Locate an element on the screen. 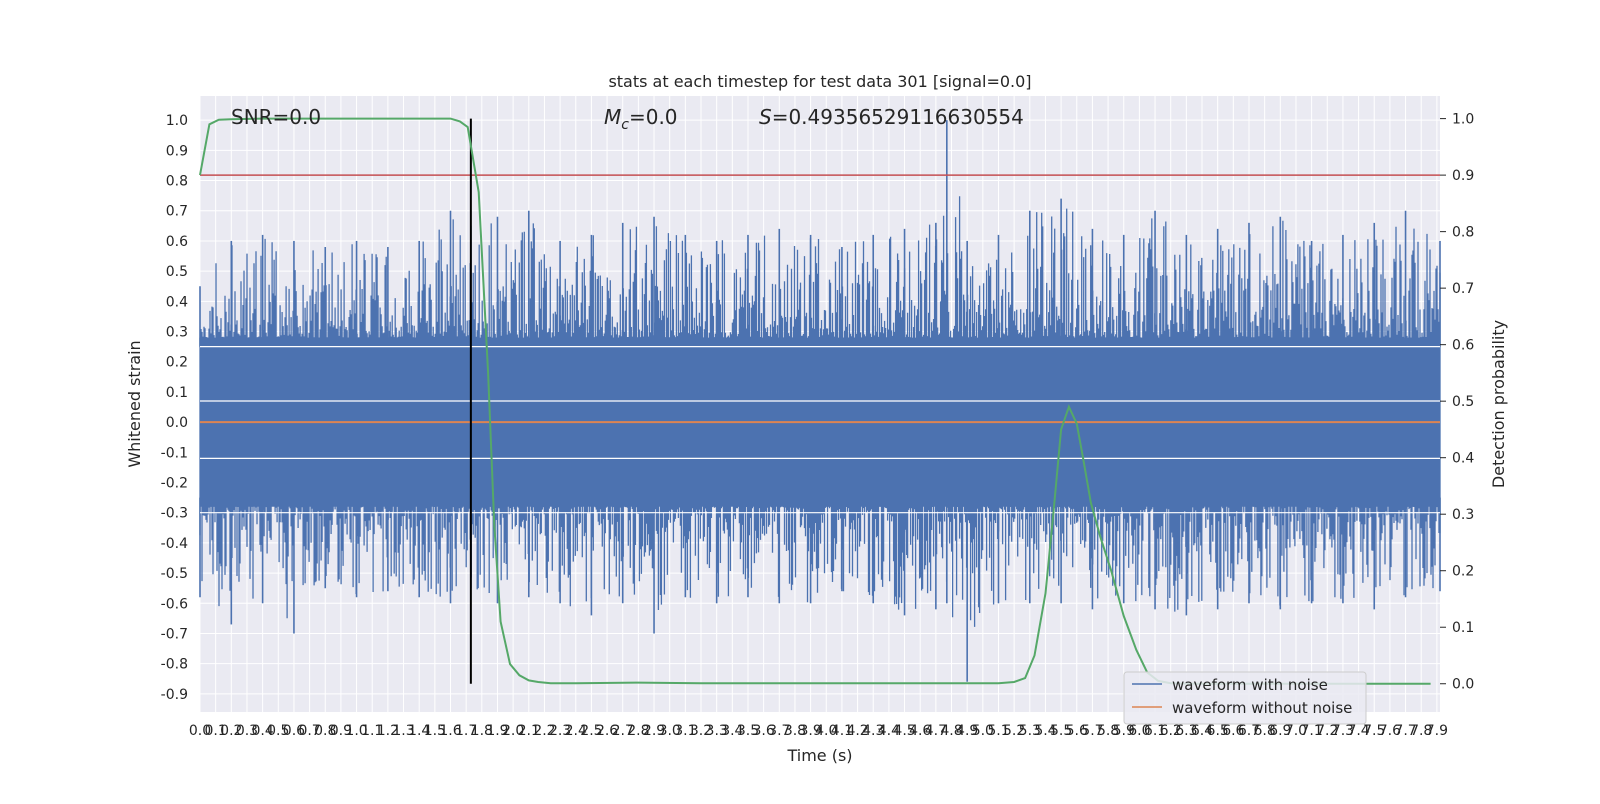 This screenshot has height=804, width=1600. x-tick-label: 0.8 is located at coordinates (325, 731).